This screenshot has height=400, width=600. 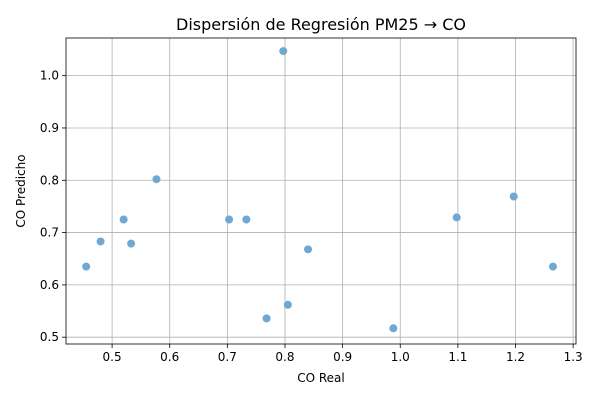 What do you see at coordinates (49, 233) in the screenshot?
I see `y-tick-label: 0.7` at bounding box center [49, 233].